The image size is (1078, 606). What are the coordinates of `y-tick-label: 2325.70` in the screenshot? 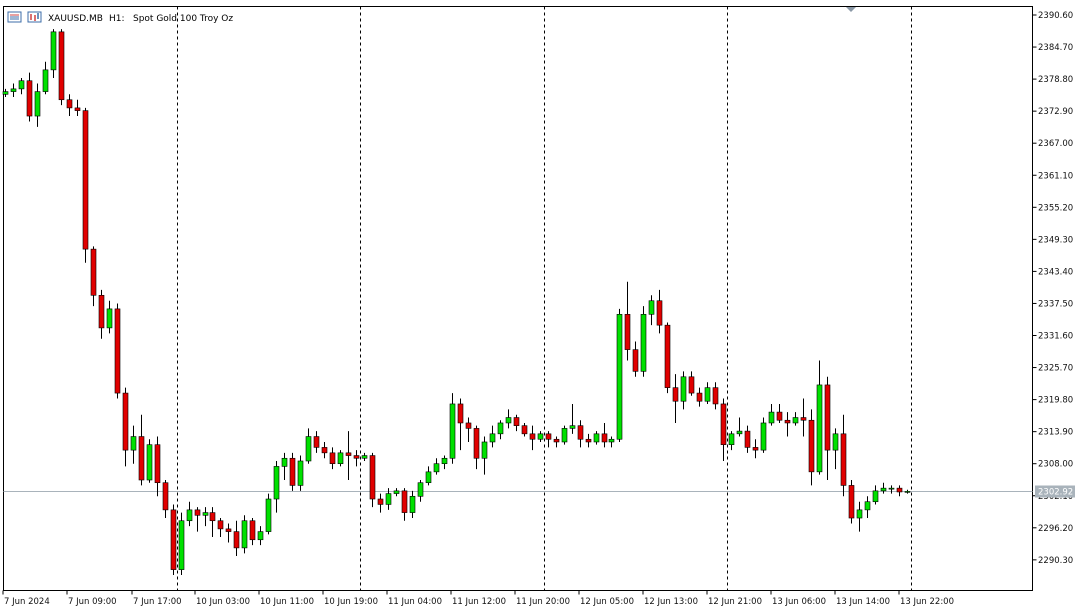 It's located at (1055, 369).